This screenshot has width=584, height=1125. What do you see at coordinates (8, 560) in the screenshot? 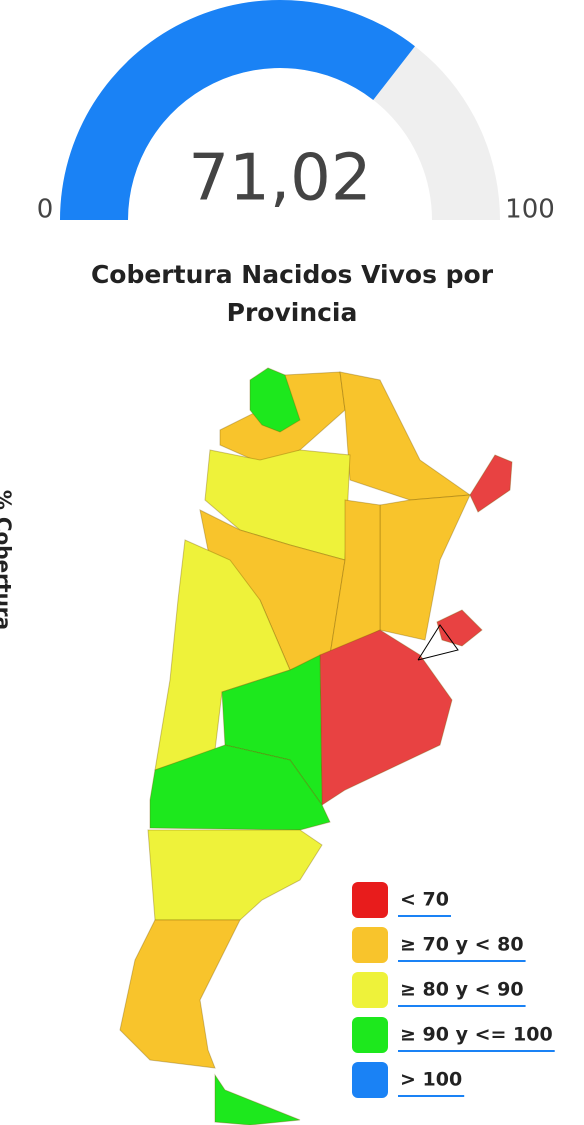
I see `axis-label: % Cobertura` at bounding box center [8, 560].